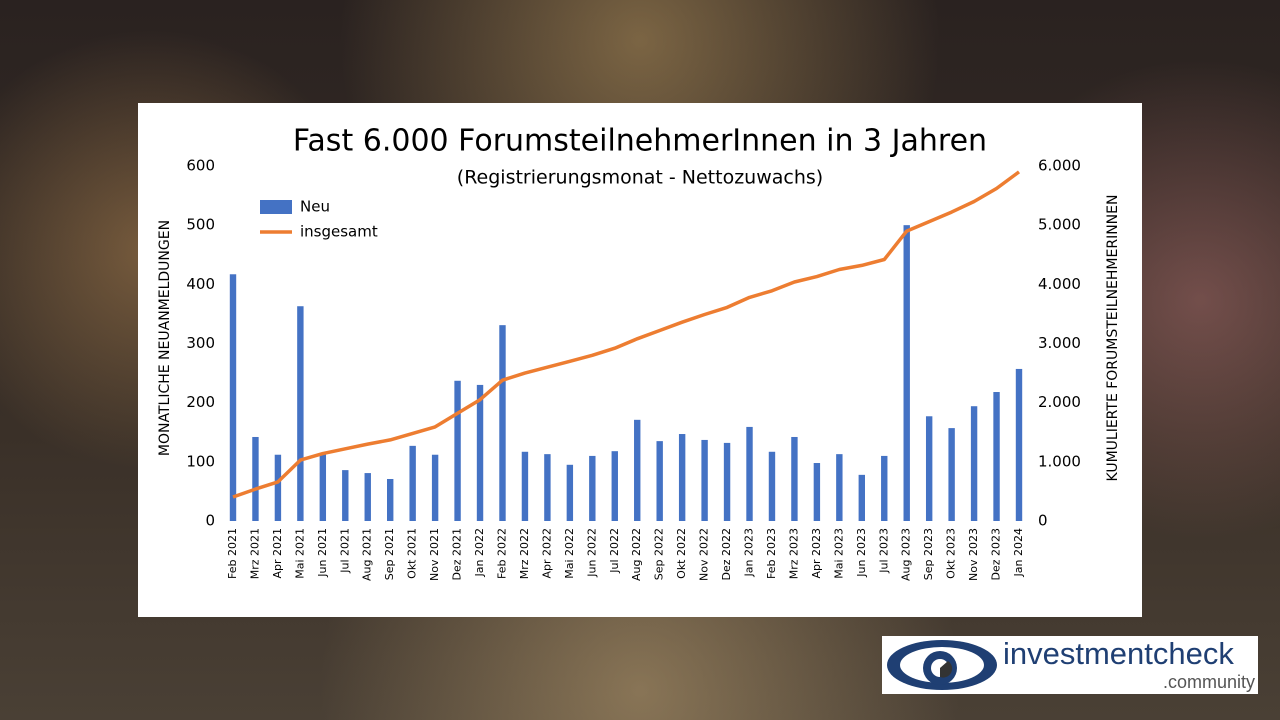  Describe the element at coordinates (973, 554) in the screenshot. I see `x-tick-label: Nov 2023` at that location.